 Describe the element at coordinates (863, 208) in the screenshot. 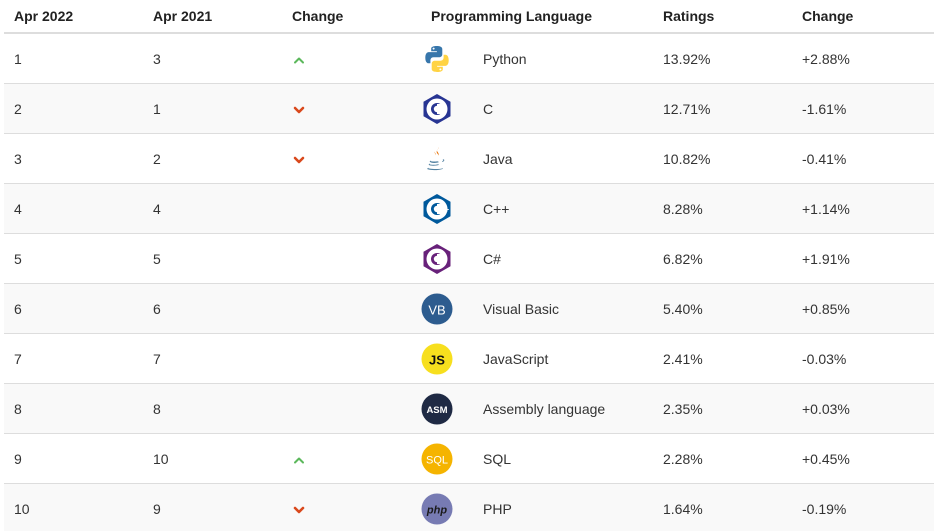

I see `rating-change-cell: +1.14%` at that location.